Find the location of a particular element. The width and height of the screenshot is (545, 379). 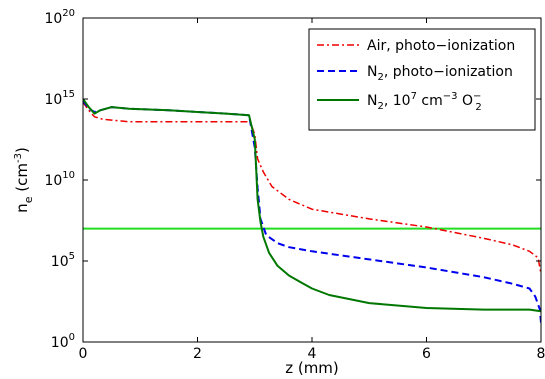

y-axis-label-text: ne (cm-3) is located at coordinates (24, 180).